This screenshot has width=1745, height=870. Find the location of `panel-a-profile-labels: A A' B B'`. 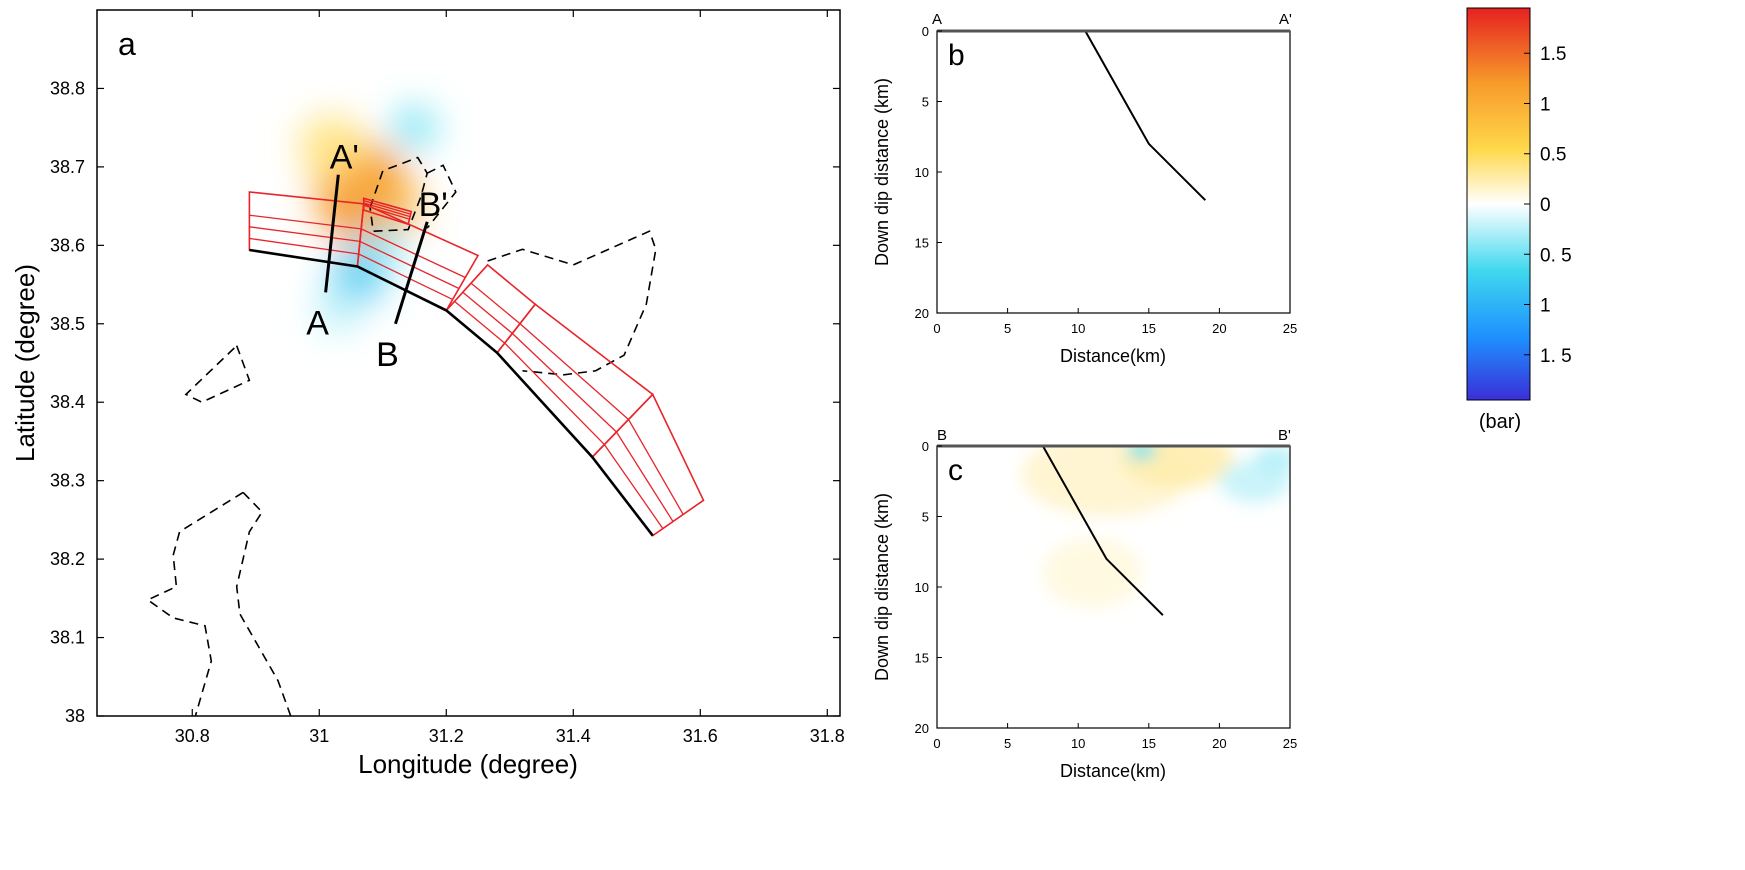

panel-a-profile-labels: A A' B B' is located at coordinates (377, 256).